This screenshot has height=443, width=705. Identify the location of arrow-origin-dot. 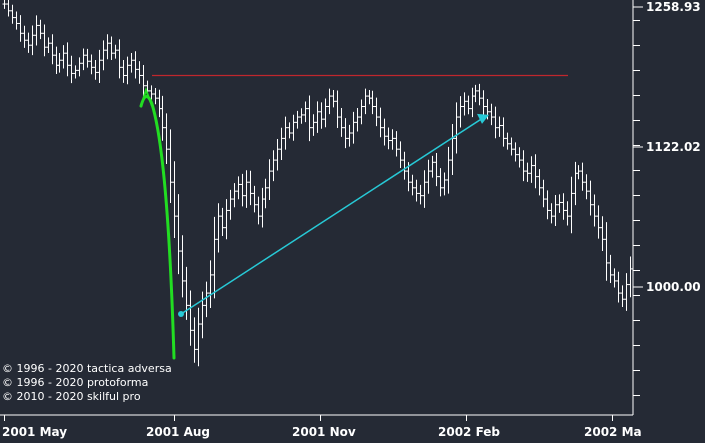
(181, 314).